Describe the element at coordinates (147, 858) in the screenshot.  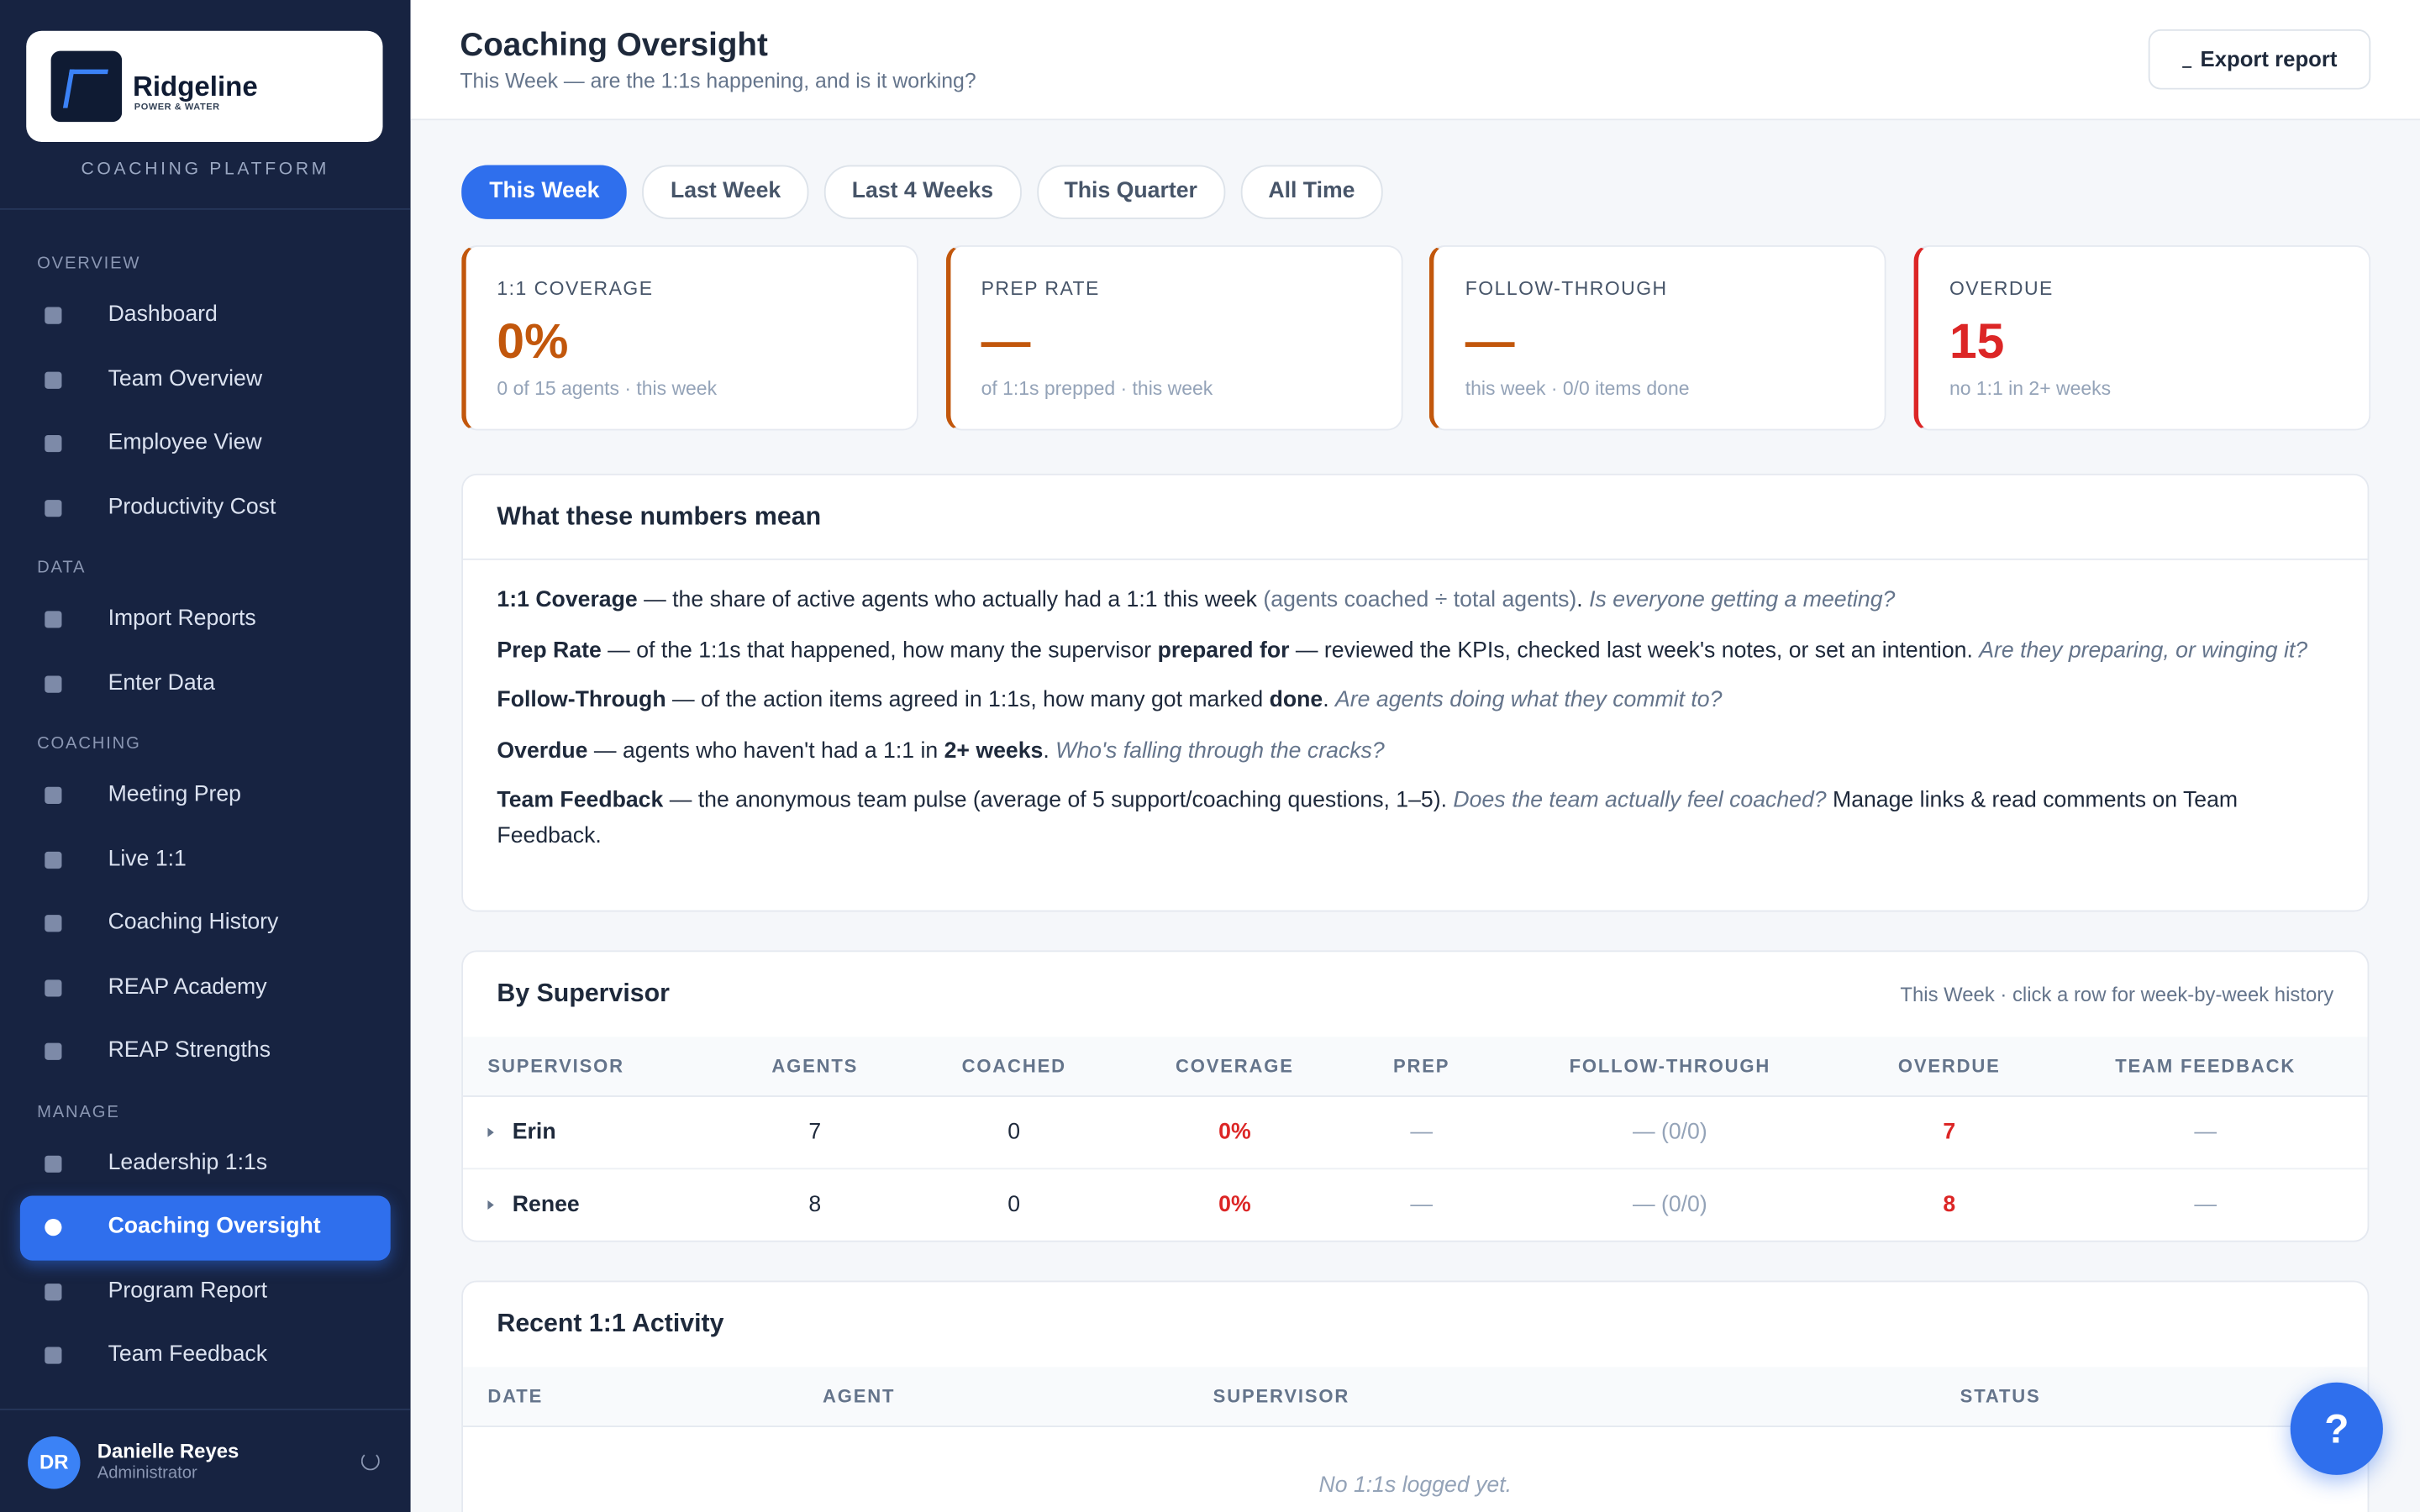
I see `nav-label: Live 1:1` at that location.